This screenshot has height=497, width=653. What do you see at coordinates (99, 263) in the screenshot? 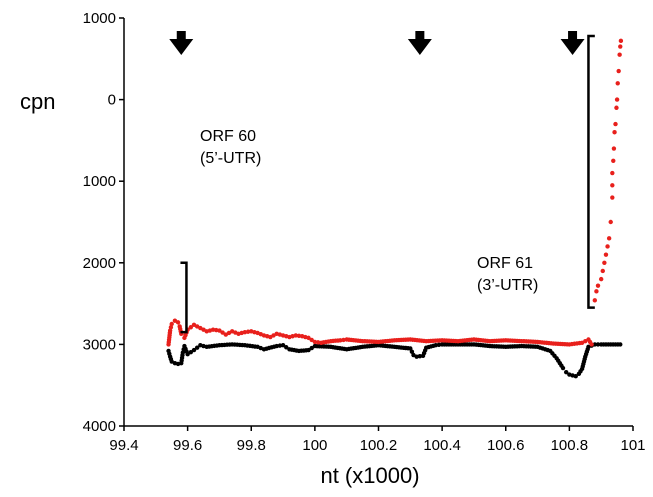
I see `y-tick-label: 2000` at bounding box center [99, 263].